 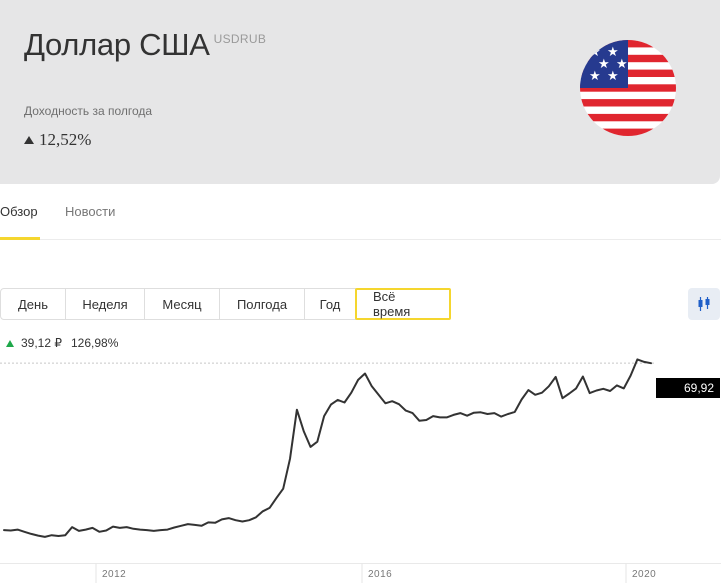 I want to click on change-absolute: 39,12 ₽, so click(x=41, y=343).